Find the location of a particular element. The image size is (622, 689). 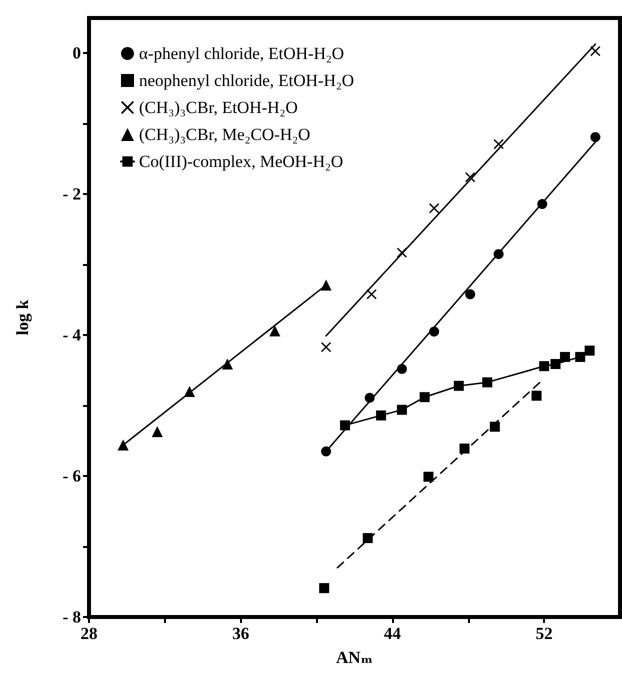

x-tick-label: 44 is located at coordinates (393, 633).